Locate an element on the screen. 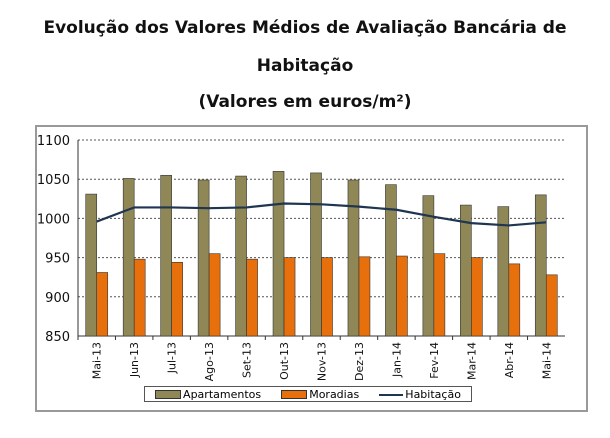  y-tick-label: 950 is located at coordinates (57, 259).